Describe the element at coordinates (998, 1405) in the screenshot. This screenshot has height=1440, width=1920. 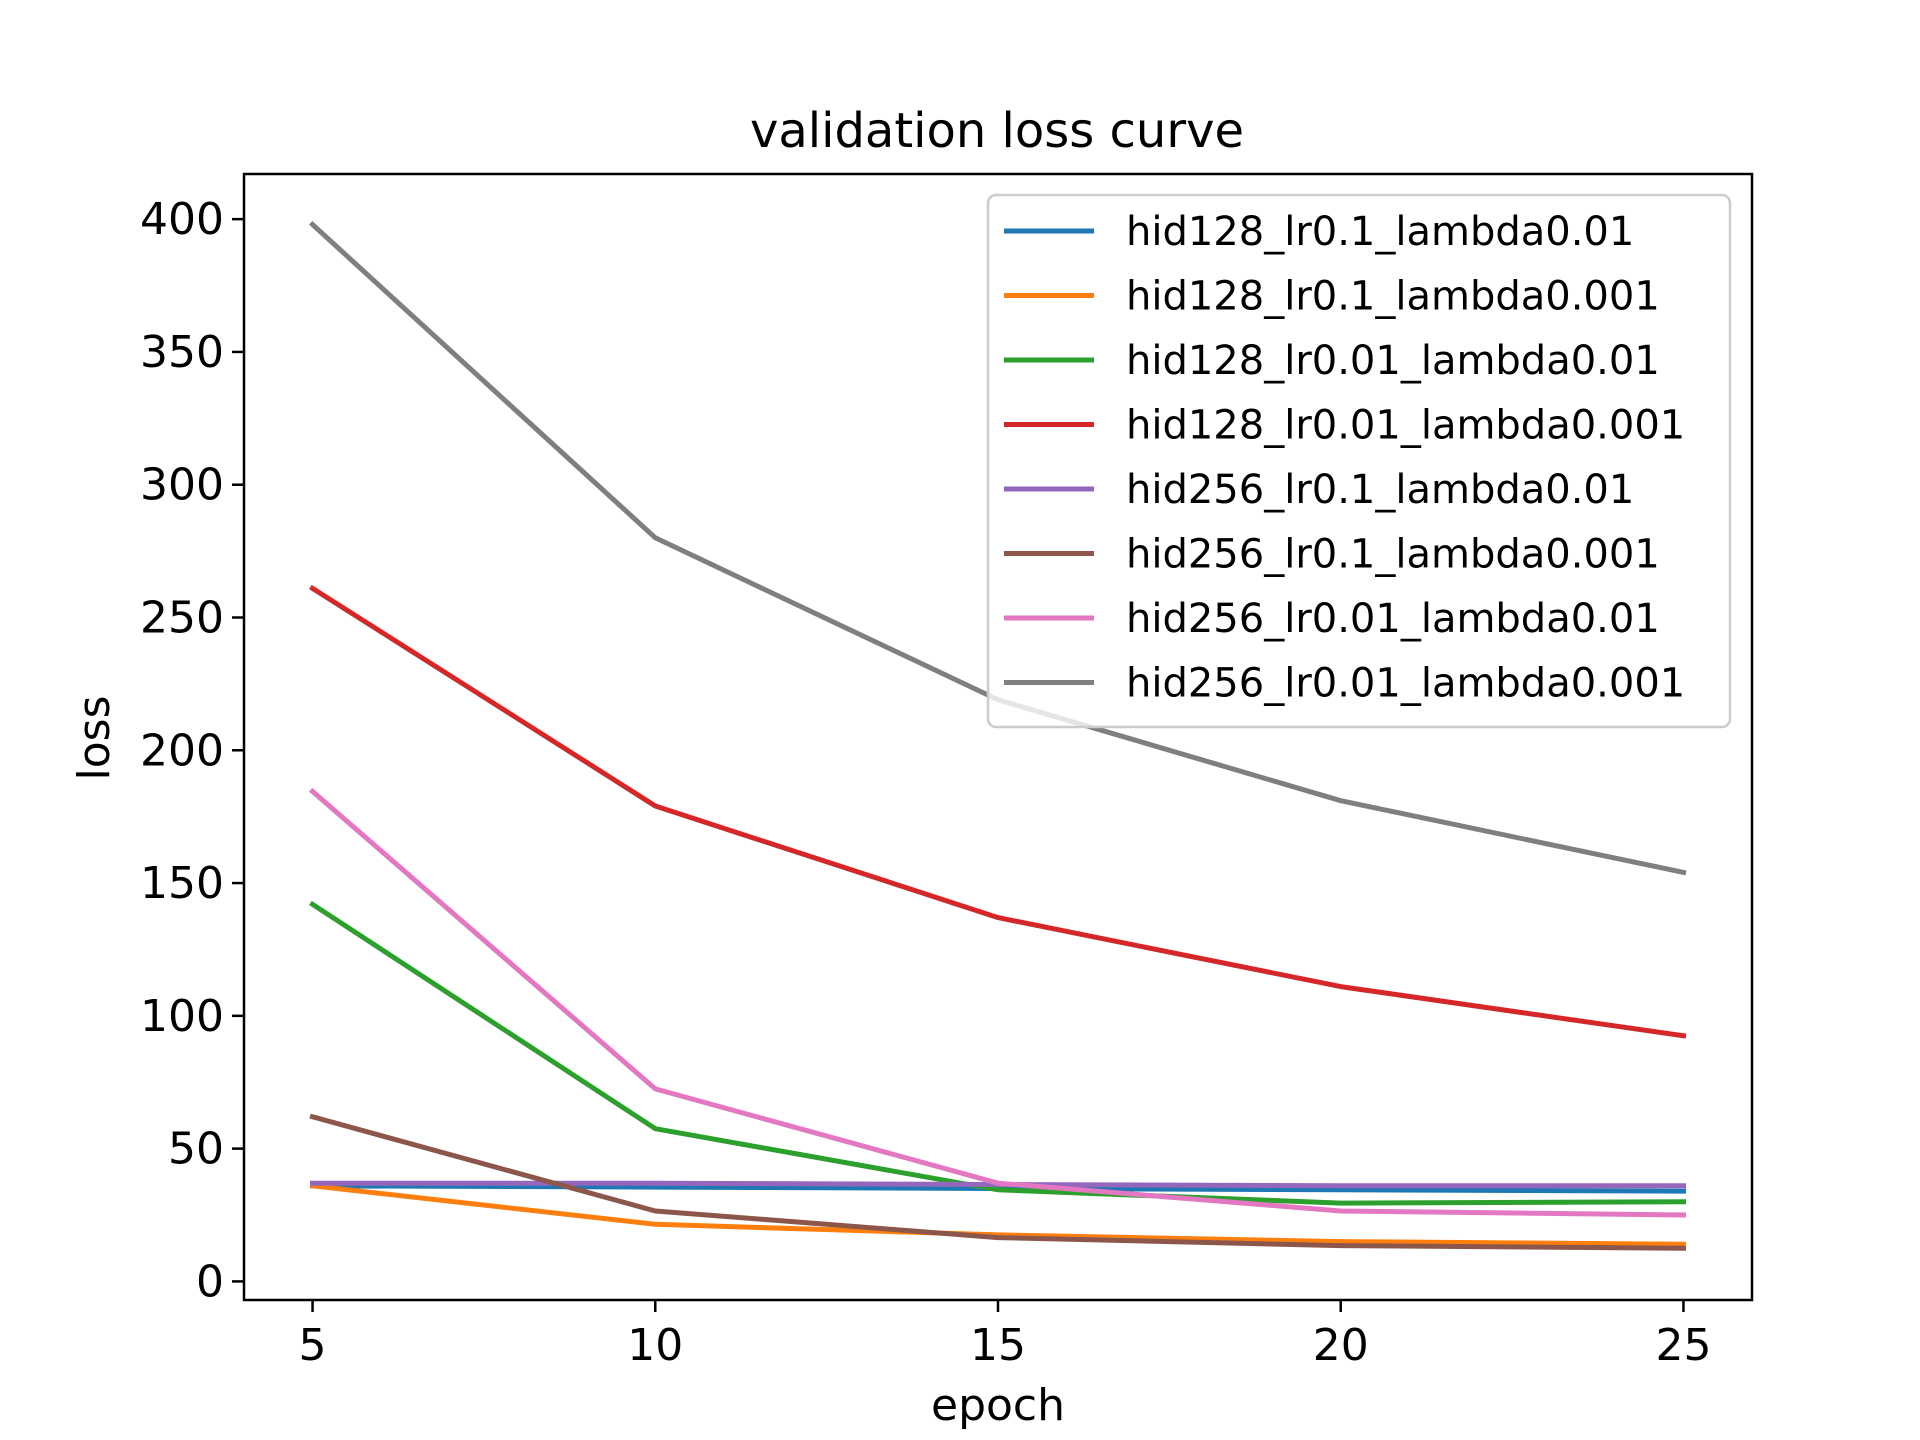
I see `x-axis-label: epoch` at that location.